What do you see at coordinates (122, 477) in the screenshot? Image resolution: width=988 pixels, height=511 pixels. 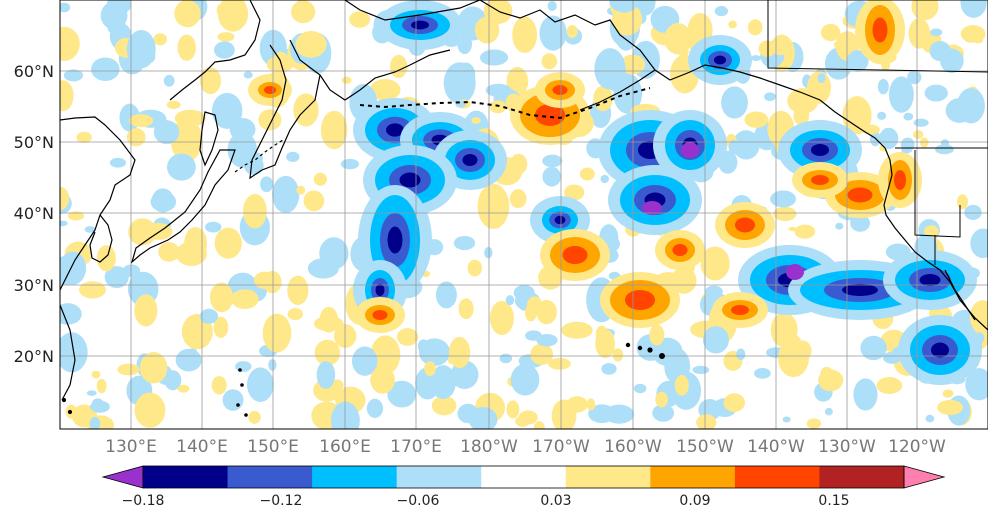 I see `colorbar-extend-min` at bounding box center [122, 477].